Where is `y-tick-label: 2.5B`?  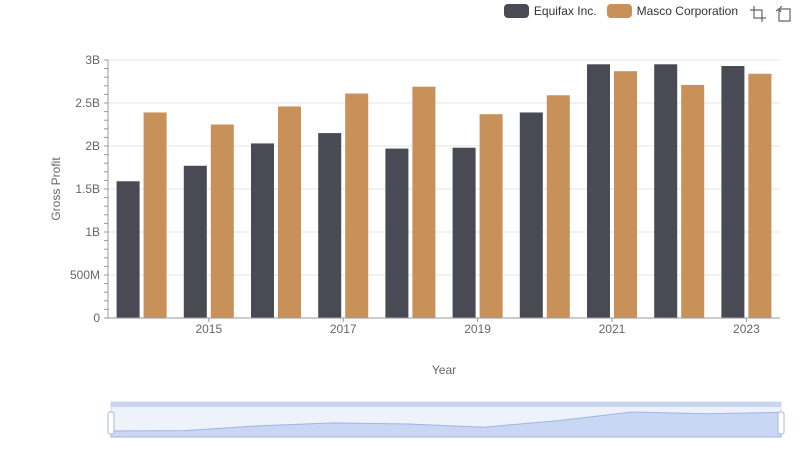 y-tick-label: 2.5B is located at coordinates (87, 103).